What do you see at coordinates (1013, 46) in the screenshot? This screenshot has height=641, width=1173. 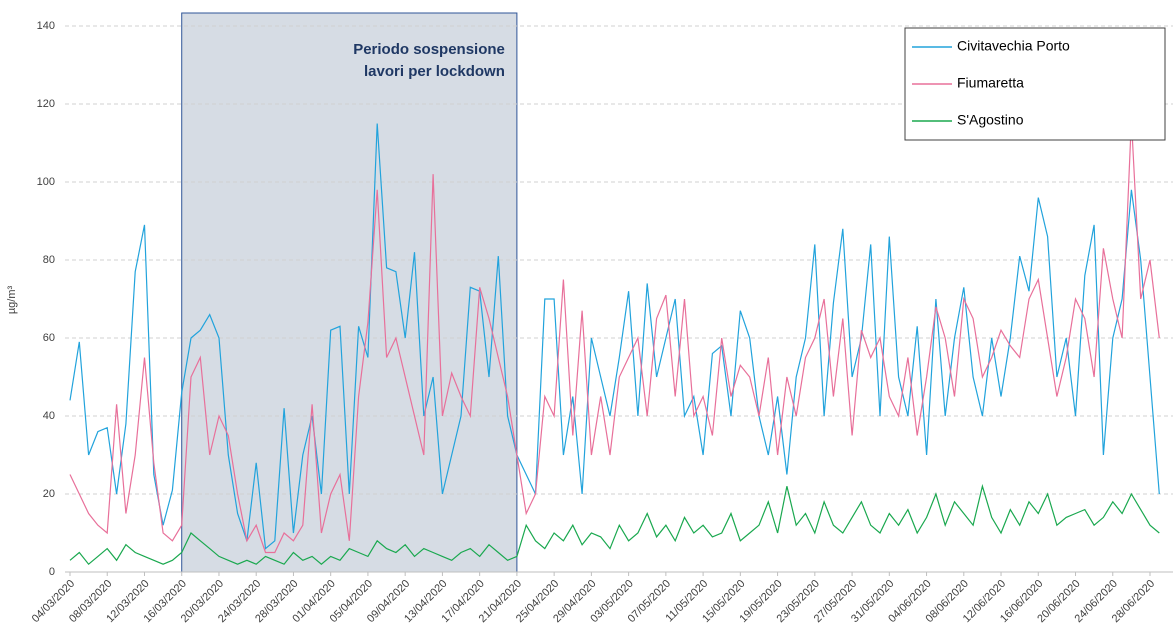 I see `legend-label: Civitavechia Porto` at bounding box center [1013, 46].